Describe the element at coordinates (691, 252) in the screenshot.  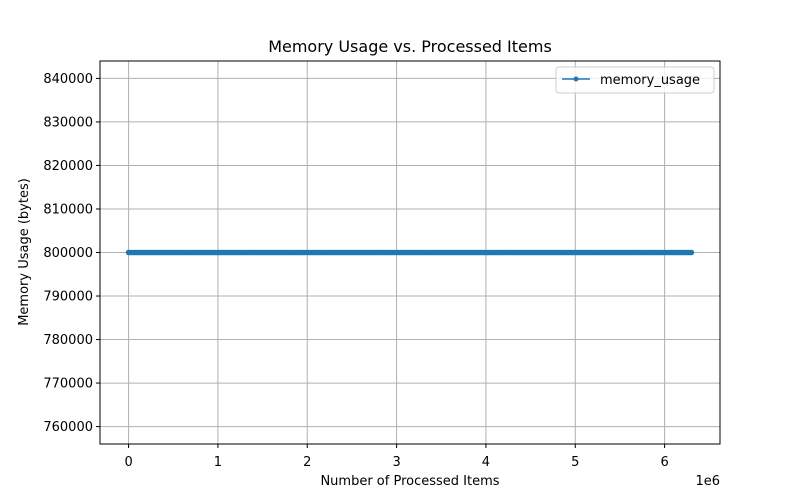
I see `data-point` at that location.